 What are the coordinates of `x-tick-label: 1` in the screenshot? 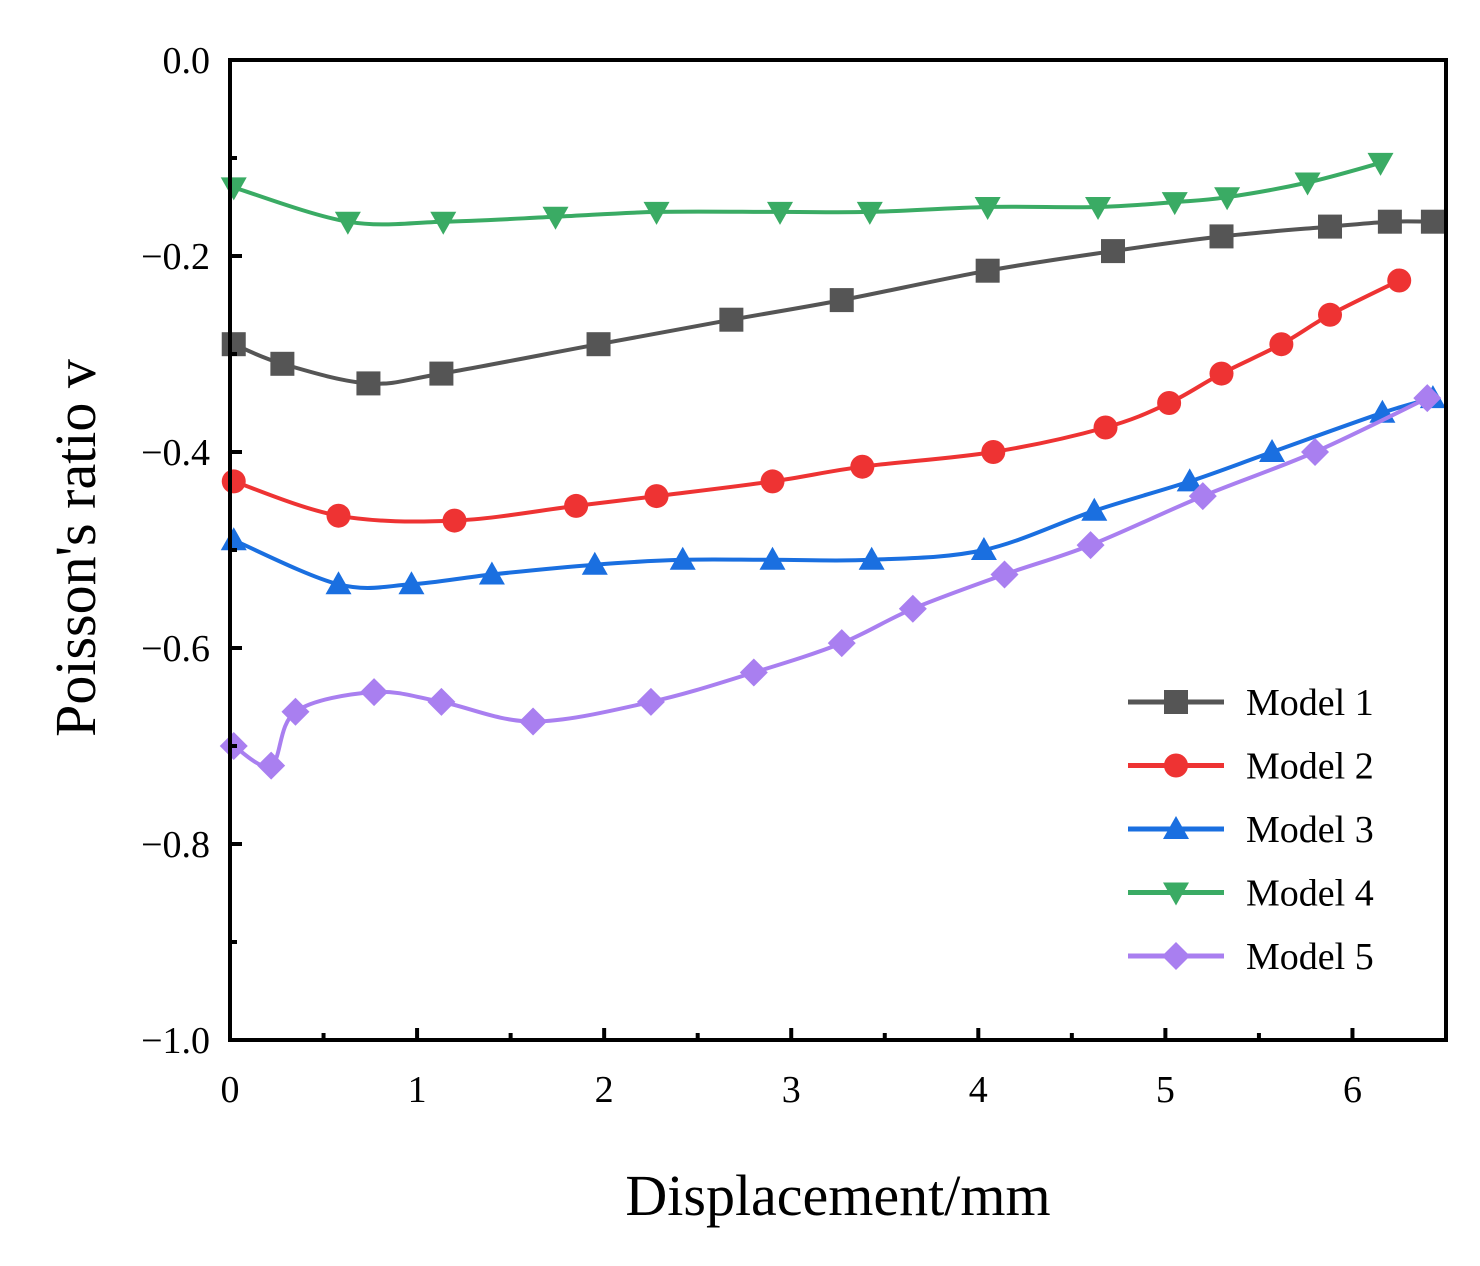 It's located at (417, 1090).